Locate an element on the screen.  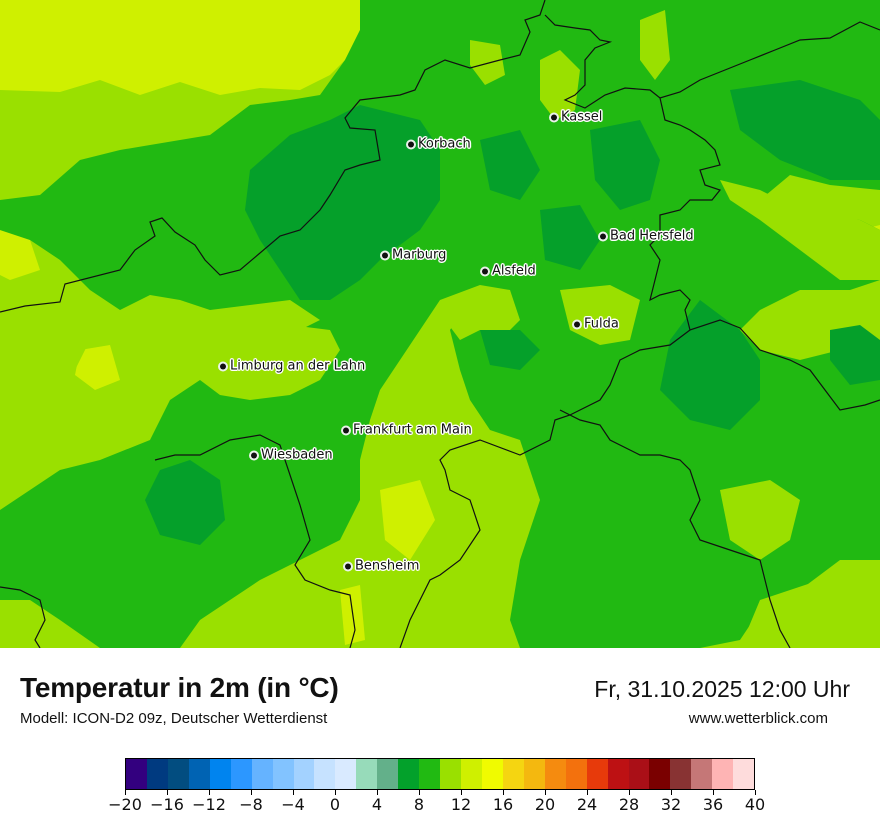
colorbar-tick-label: 12 is located at coordinates (461, 804).